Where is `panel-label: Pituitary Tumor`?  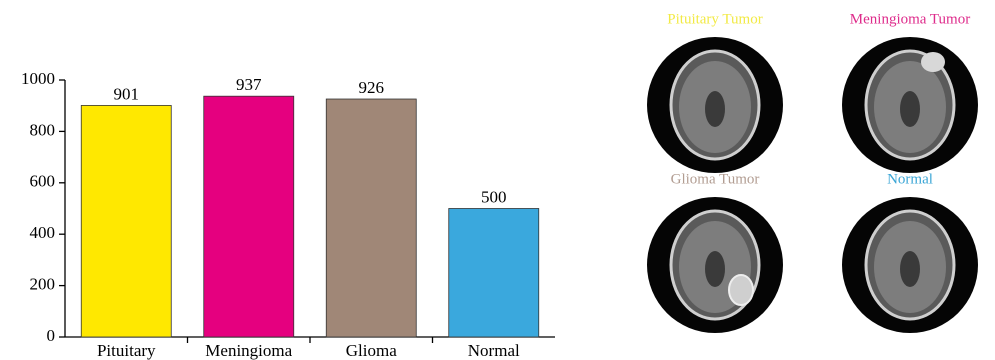
panel-label: Pituitary Tumor is located at coordinates (714, 19).